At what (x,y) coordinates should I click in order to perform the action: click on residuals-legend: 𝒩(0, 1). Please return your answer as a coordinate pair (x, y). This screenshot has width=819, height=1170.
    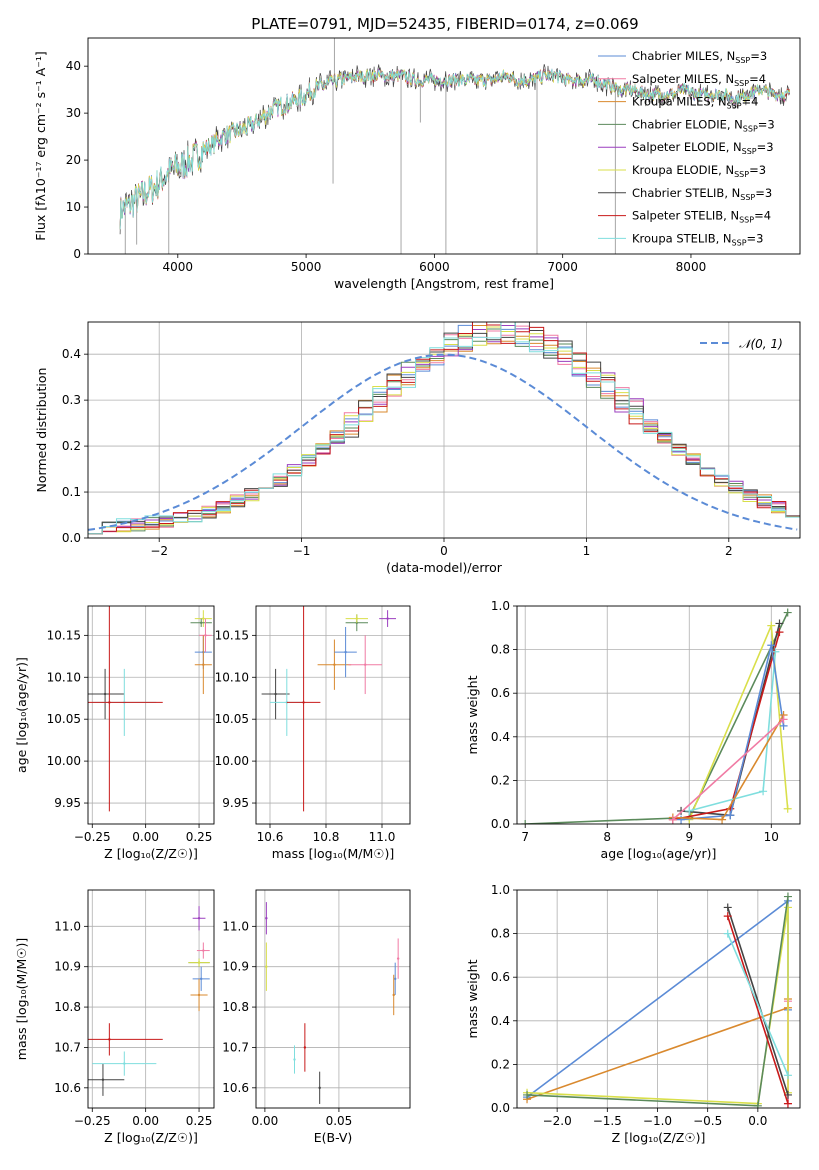
    Looking at the image, I should click on (741, 344).